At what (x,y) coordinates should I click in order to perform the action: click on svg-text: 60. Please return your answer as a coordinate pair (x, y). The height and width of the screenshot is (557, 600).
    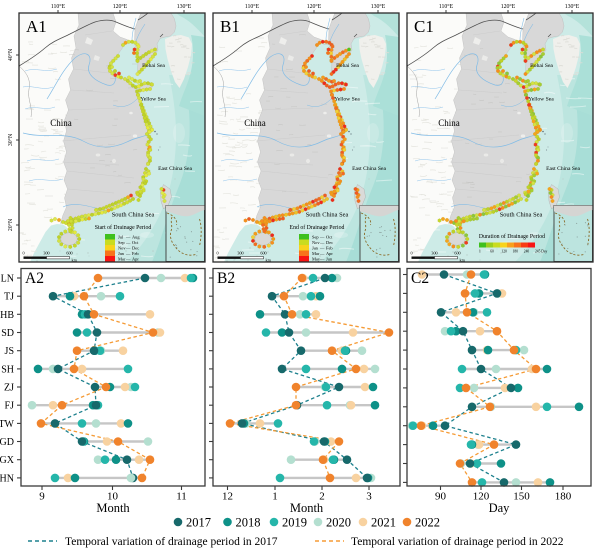
    Looking at the image, I should click on (492, 252).